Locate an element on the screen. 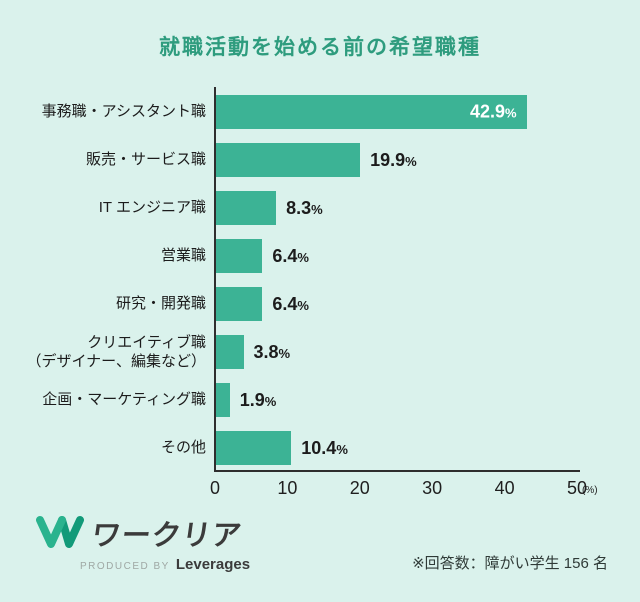  chart-row: 19.9% is located at coordinates (397, 160).